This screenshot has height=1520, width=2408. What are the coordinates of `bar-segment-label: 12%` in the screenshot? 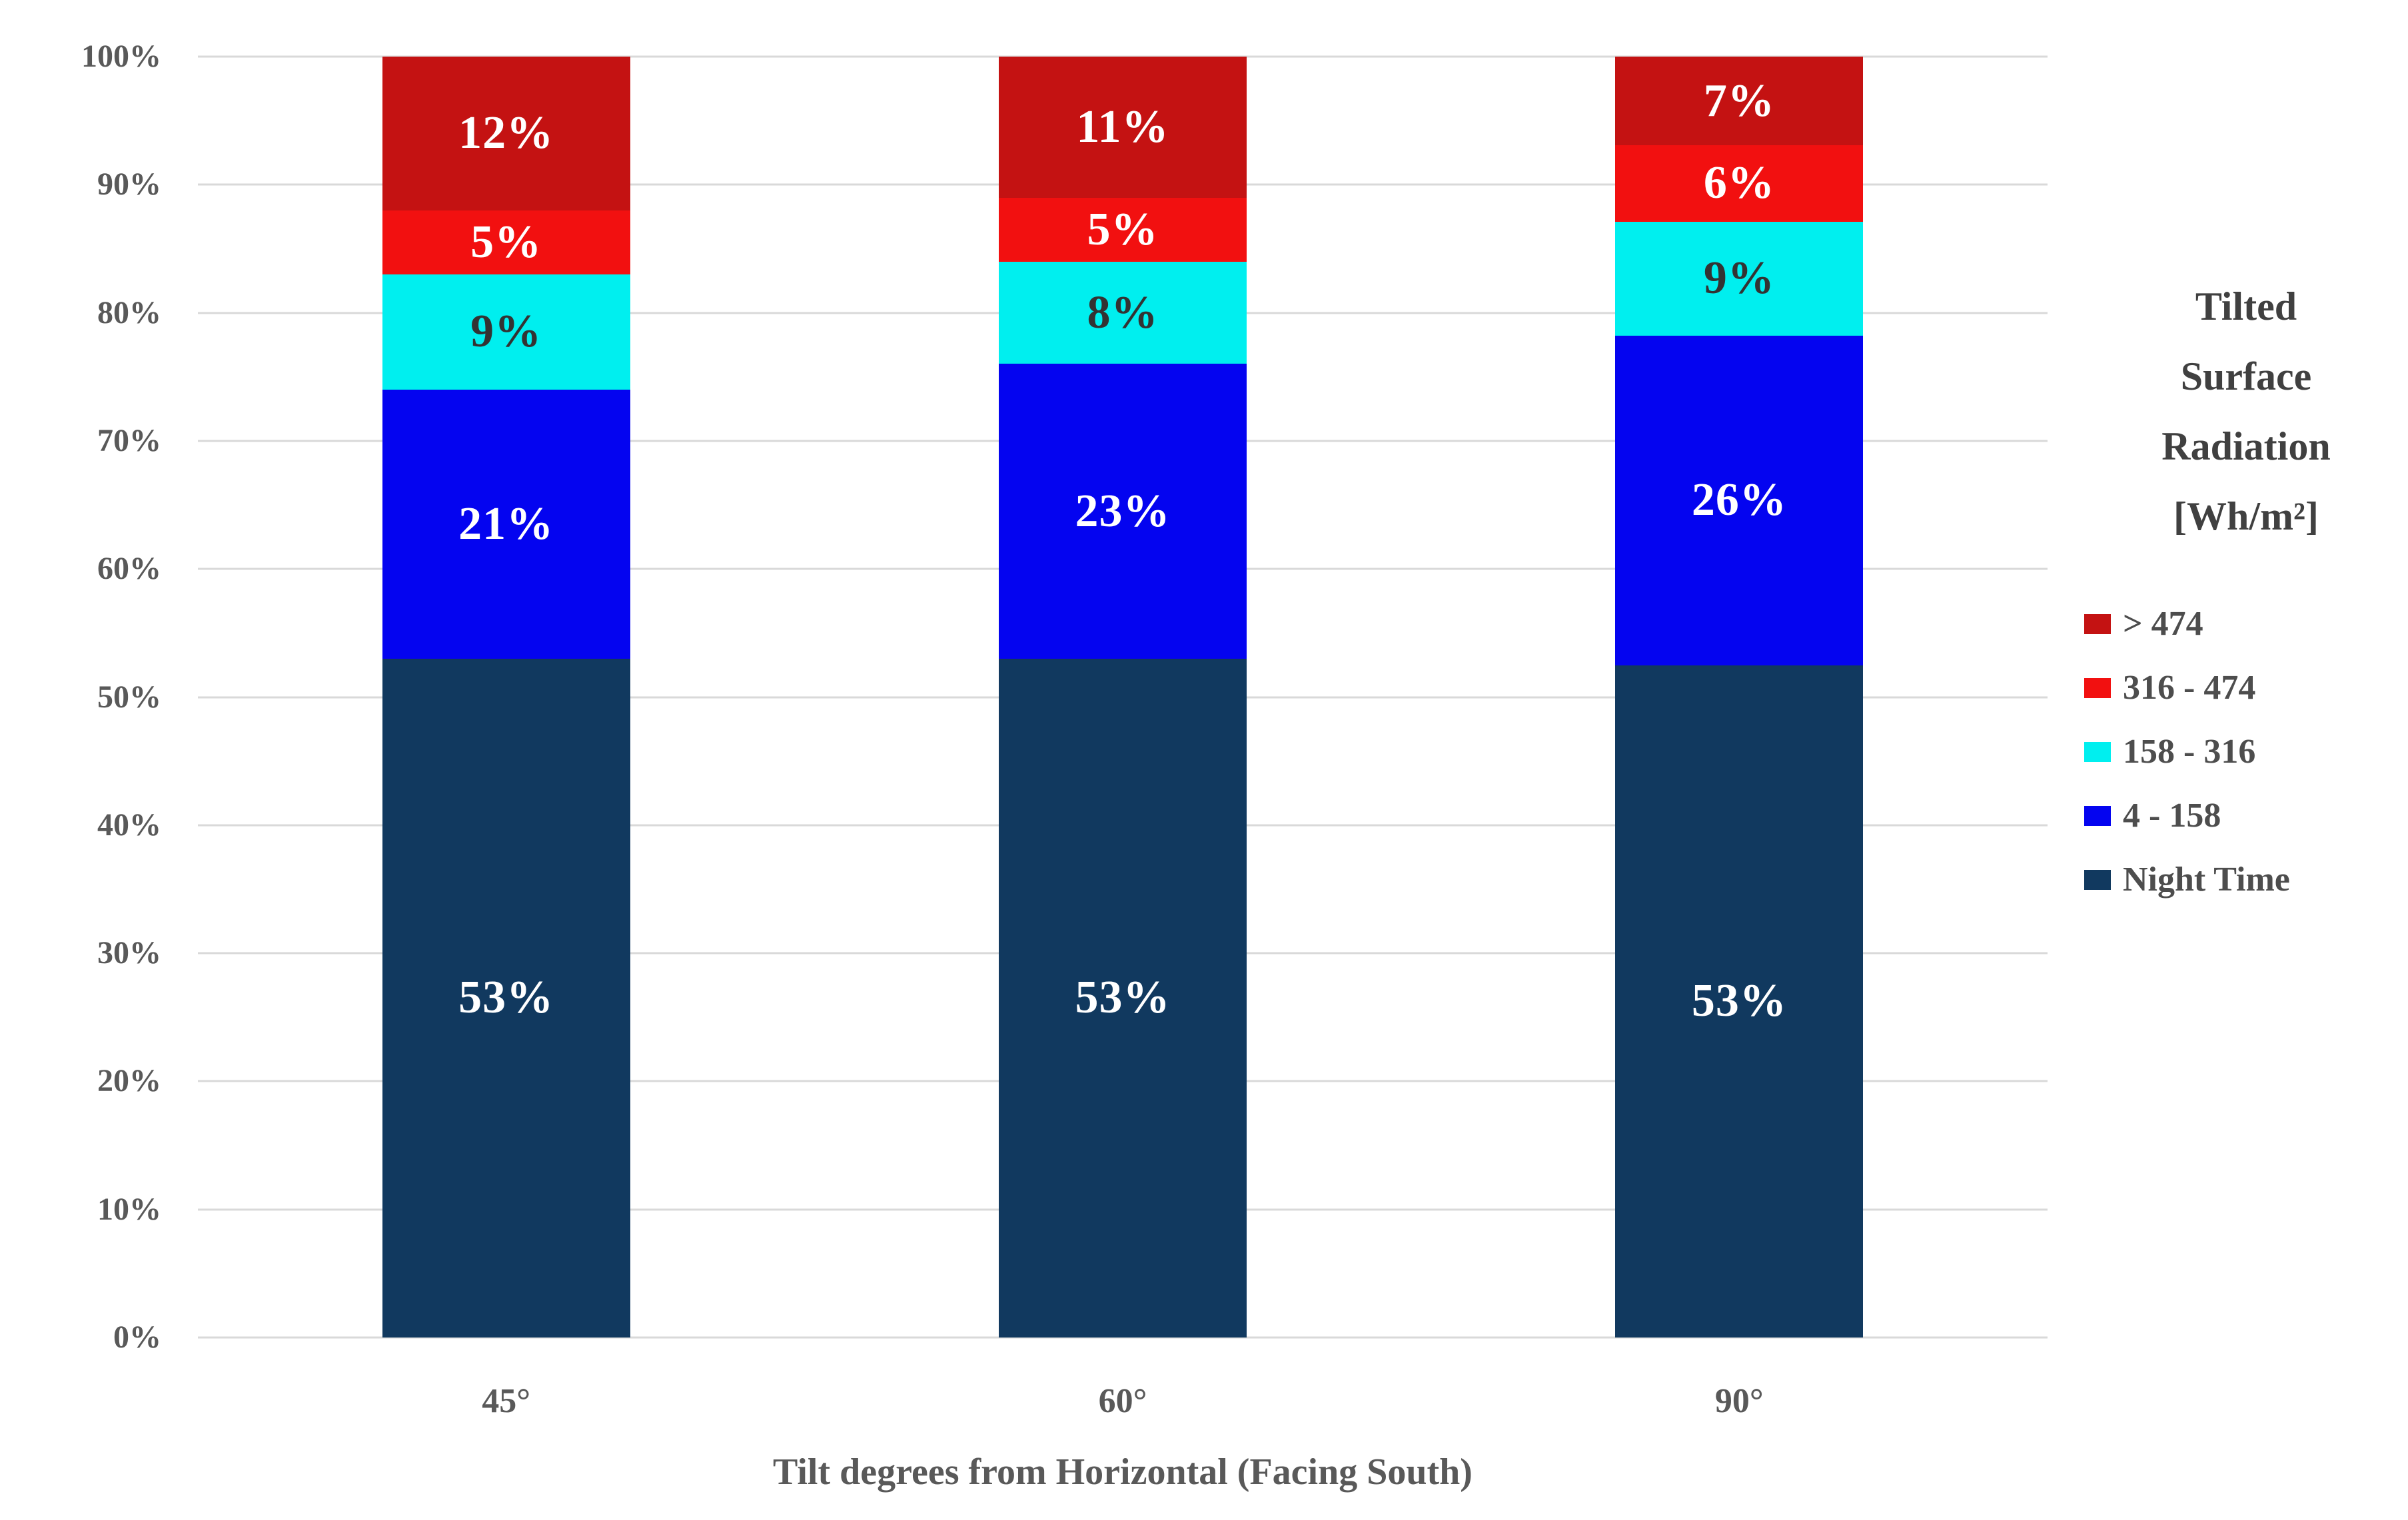 It's located at (506, 133).